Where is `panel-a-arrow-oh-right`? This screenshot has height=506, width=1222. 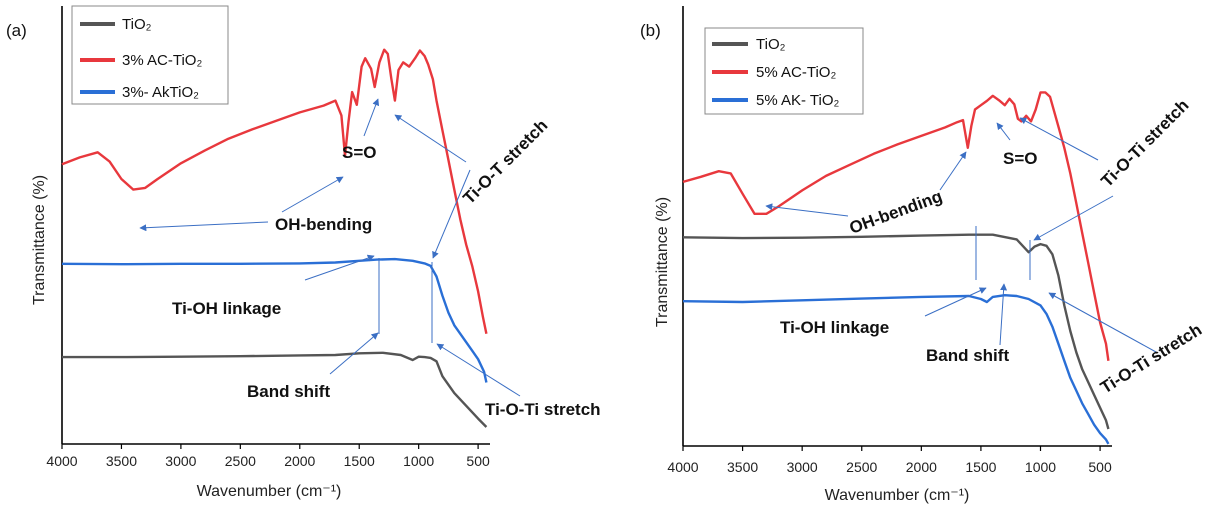 panel-a-arrow-oh-right is located at coordinates (312, 194).